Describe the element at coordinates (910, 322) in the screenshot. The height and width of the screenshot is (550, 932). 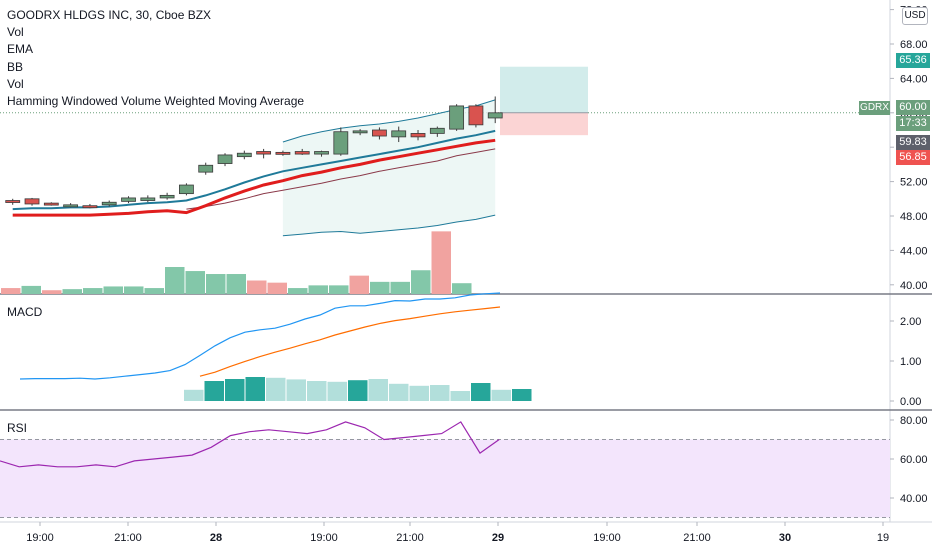
I see `macd-tick-label: 2.00` at that location.